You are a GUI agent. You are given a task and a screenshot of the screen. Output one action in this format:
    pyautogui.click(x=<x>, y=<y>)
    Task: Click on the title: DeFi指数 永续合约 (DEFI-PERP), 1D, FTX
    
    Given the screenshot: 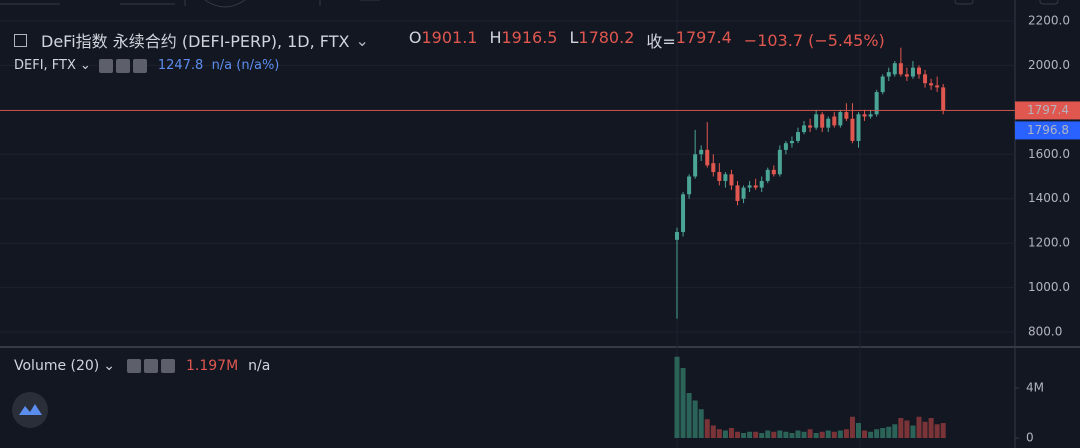 What is the action you would take?
    pyautogui.click(x=195, y=41)
    